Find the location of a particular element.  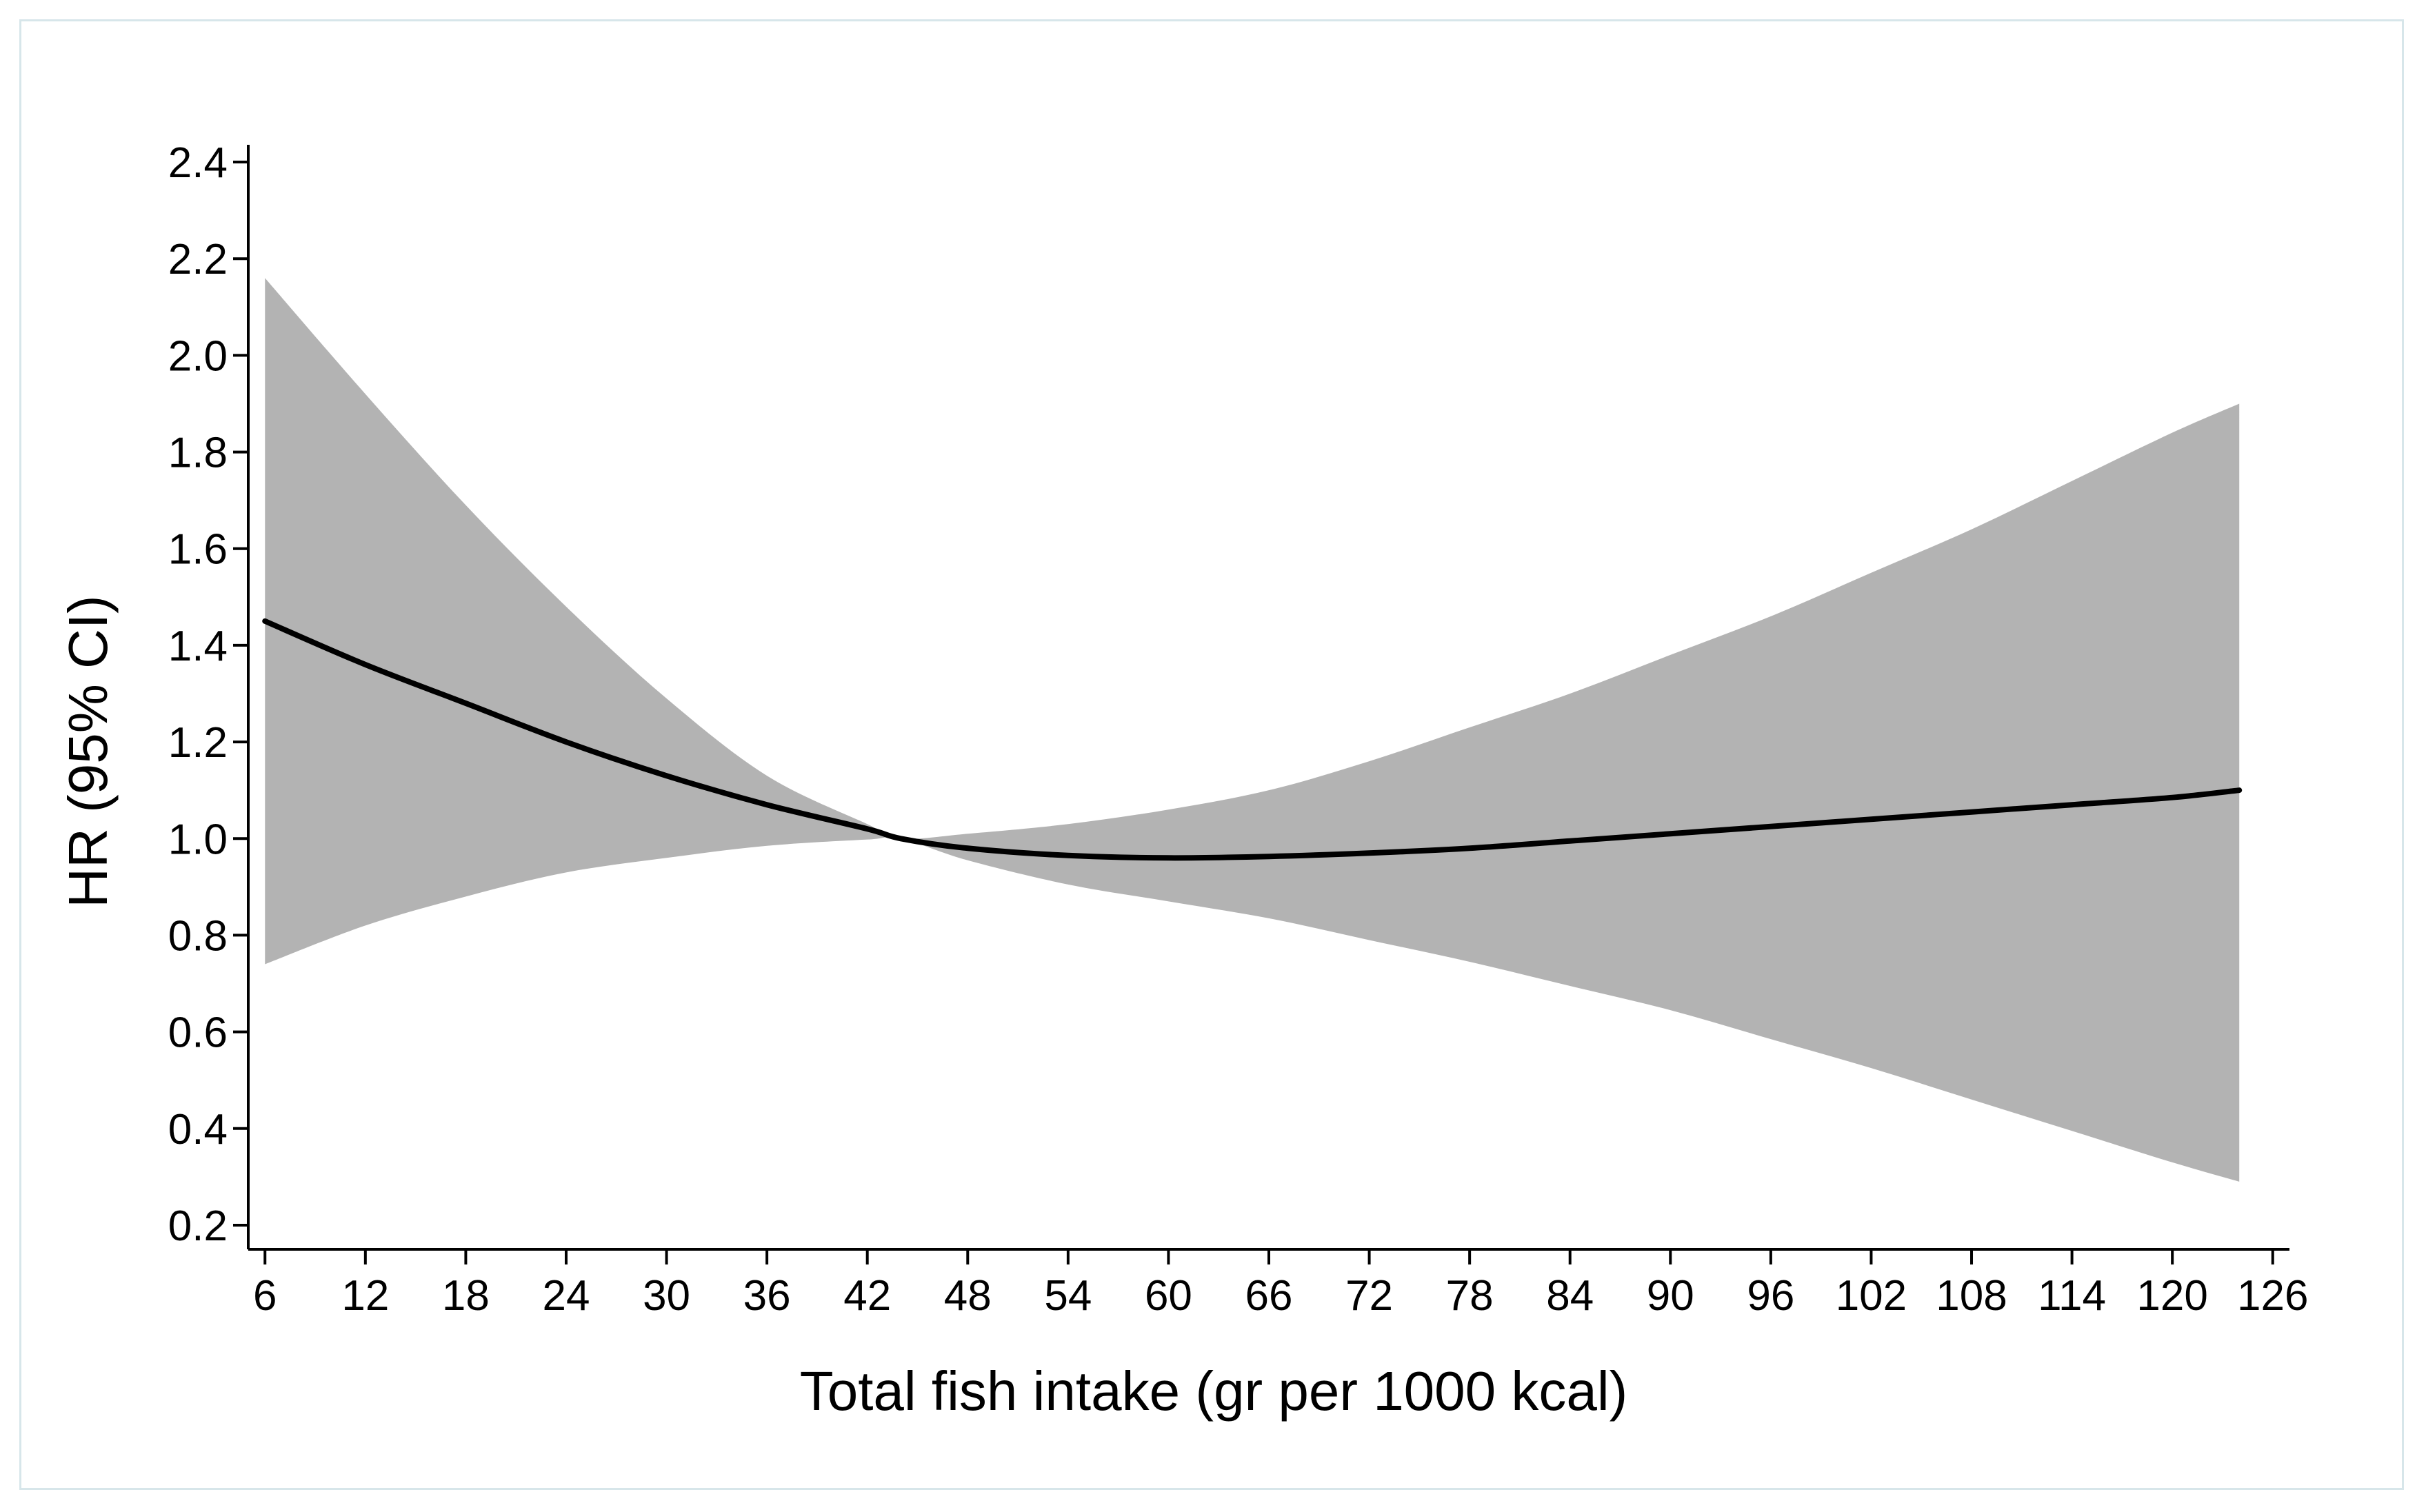

y-tick-label: 0.6 is located at coordinates (198, 1033).